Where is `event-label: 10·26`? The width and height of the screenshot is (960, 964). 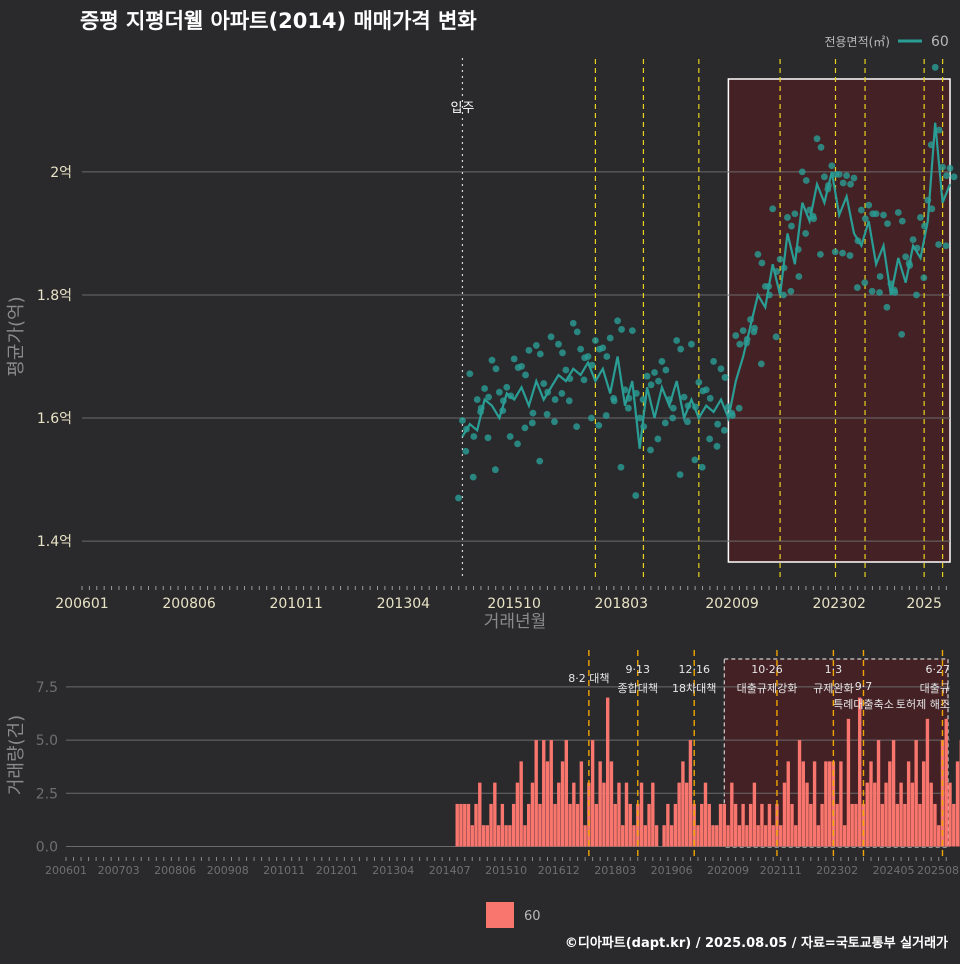
event-label: 10·26 is located at coordinates (767, 669).